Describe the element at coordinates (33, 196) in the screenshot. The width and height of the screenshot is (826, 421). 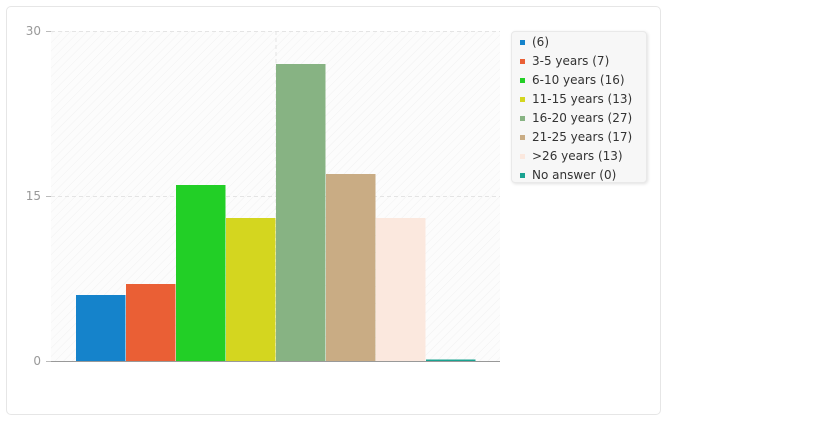
I see `y-tick-label-1: 15` at that location.